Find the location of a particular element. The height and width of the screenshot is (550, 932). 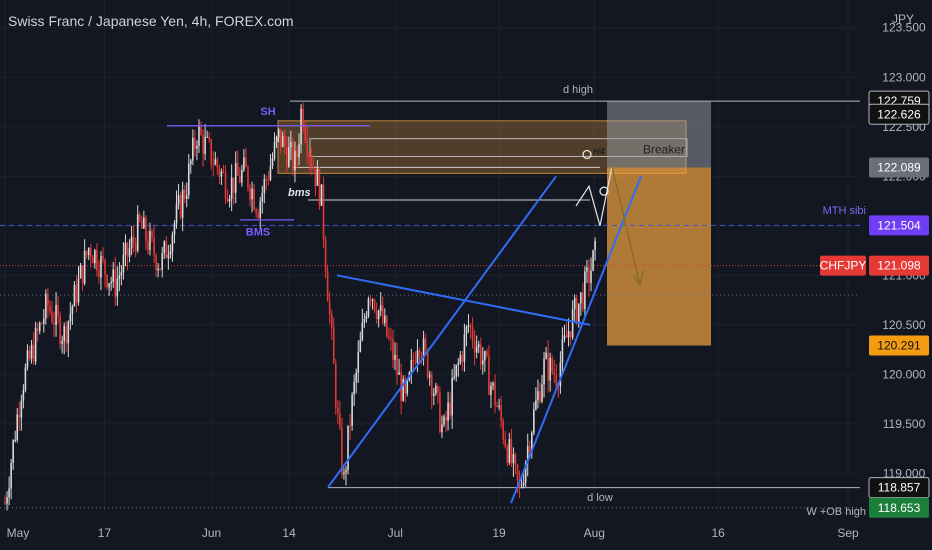

price-tag-label: 120.291 is located at coordinates (899, 346).